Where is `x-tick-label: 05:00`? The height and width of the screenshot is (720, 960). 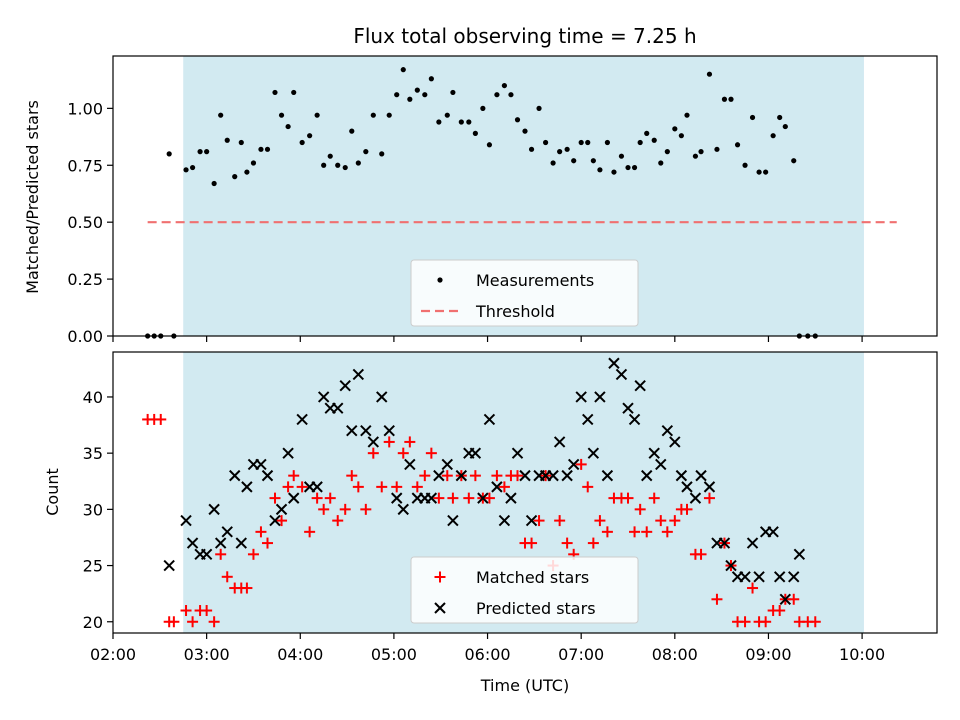 x-tick-label: 05:00 is located at coordinates (394, 654).